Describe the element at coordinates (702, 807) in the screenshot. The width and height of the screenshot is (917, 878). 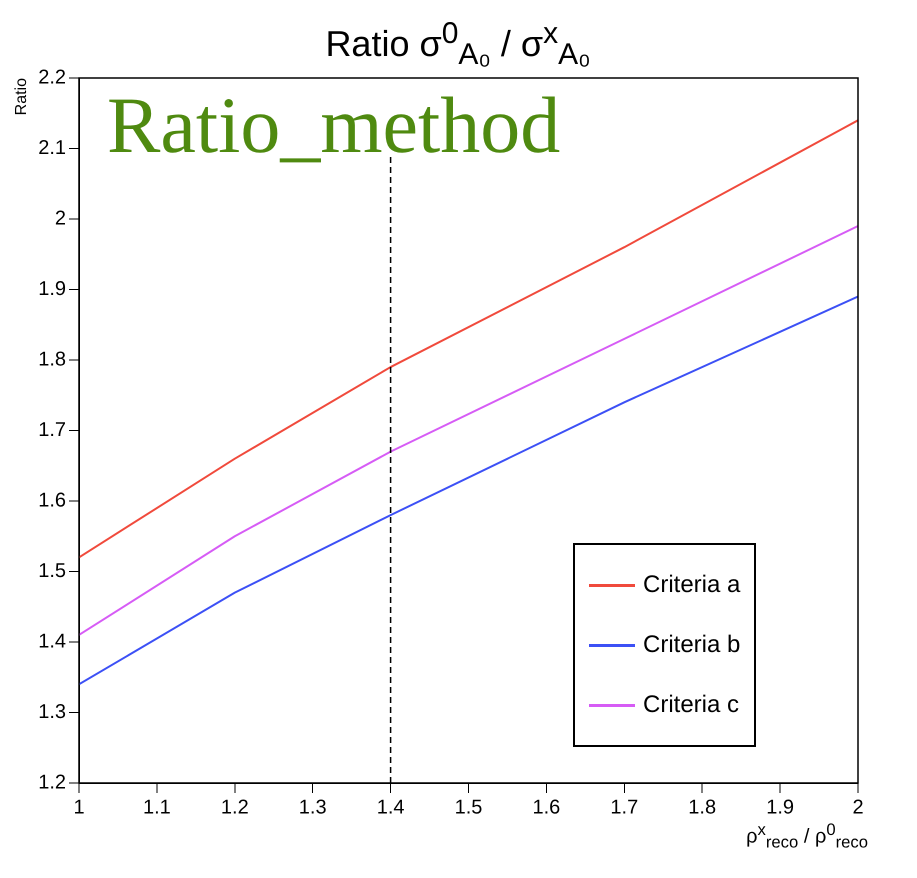
I see `x-tick-label: 1.8` at that location.